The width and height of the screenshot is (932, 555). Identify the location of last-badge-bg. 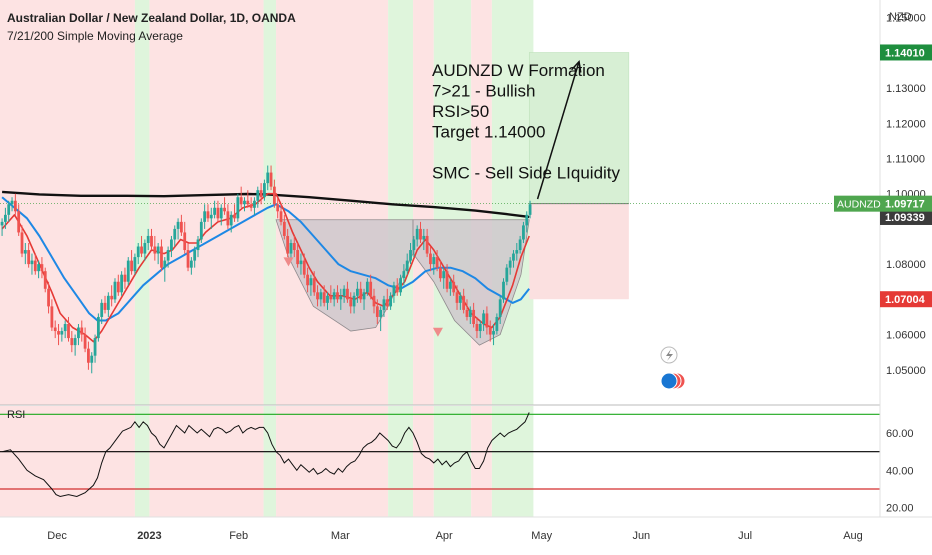
(906, 203).